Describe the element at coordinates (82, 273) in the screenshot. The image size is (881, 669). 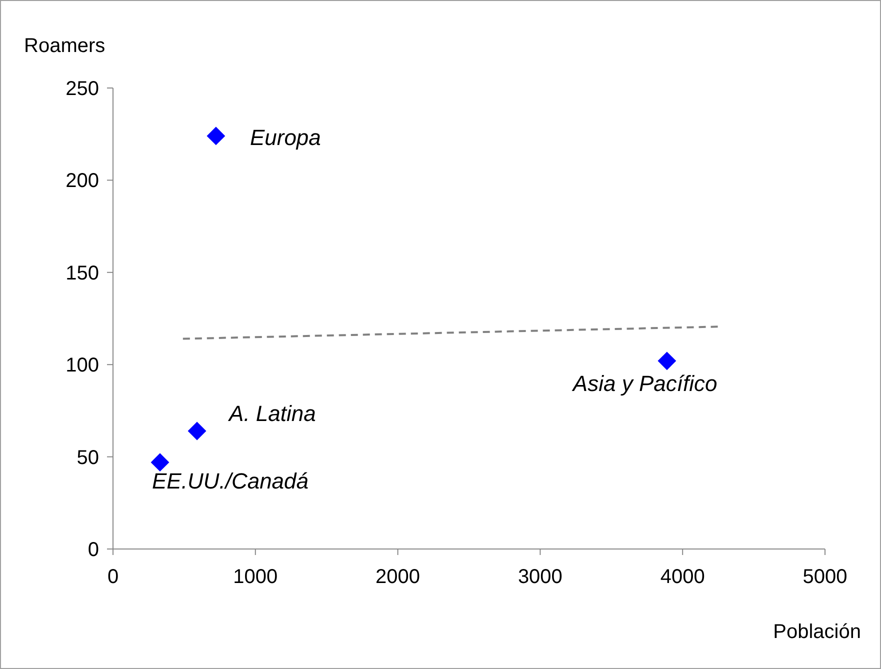
I see `y-tick-label: 150` at that location.